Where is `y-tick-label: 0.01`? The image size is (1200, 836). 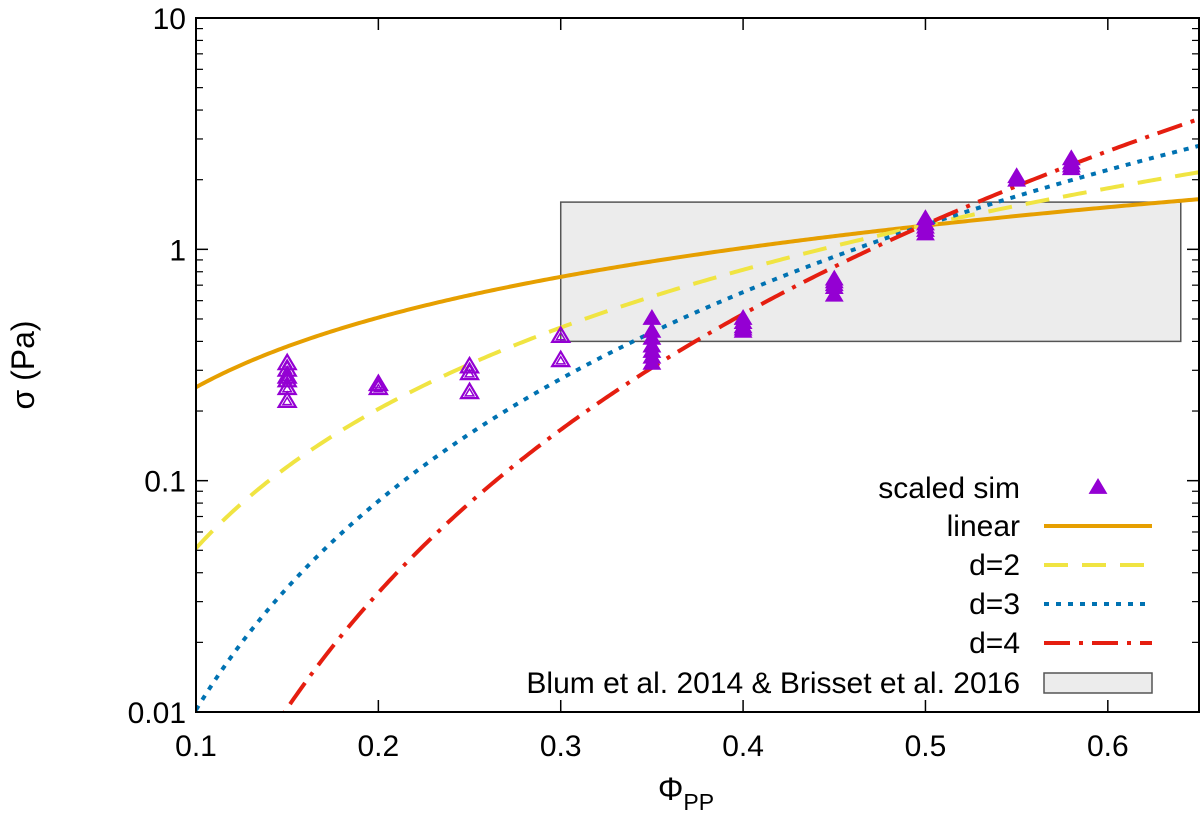
y-tick-label: 0.01 is located at coordinates (157, 713).